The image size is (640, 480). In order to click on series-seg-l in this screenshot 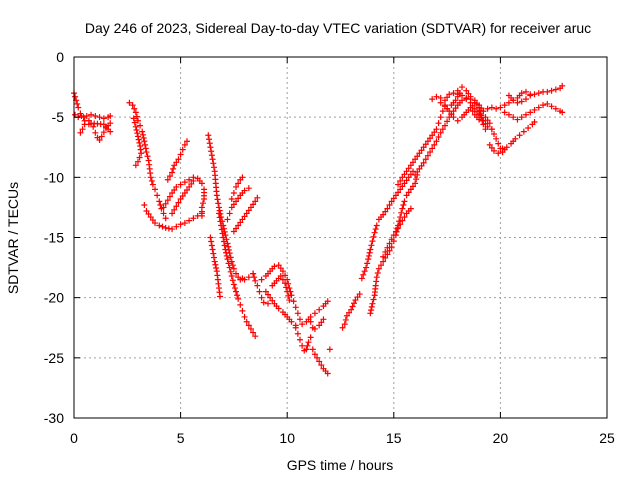, I will do `click(237, 275)`.